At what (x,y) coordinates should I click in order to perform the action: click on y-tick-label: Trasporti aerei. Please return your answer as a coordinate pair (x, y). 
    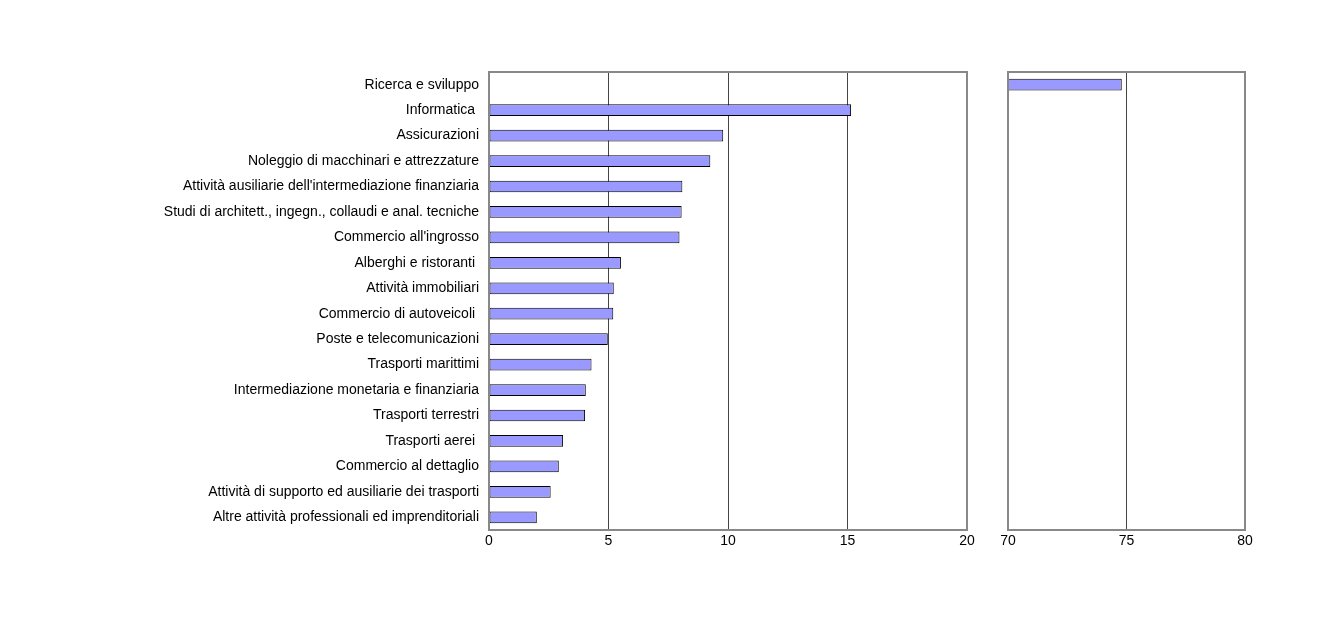
    Looking at the image, I should click on (432, 439).